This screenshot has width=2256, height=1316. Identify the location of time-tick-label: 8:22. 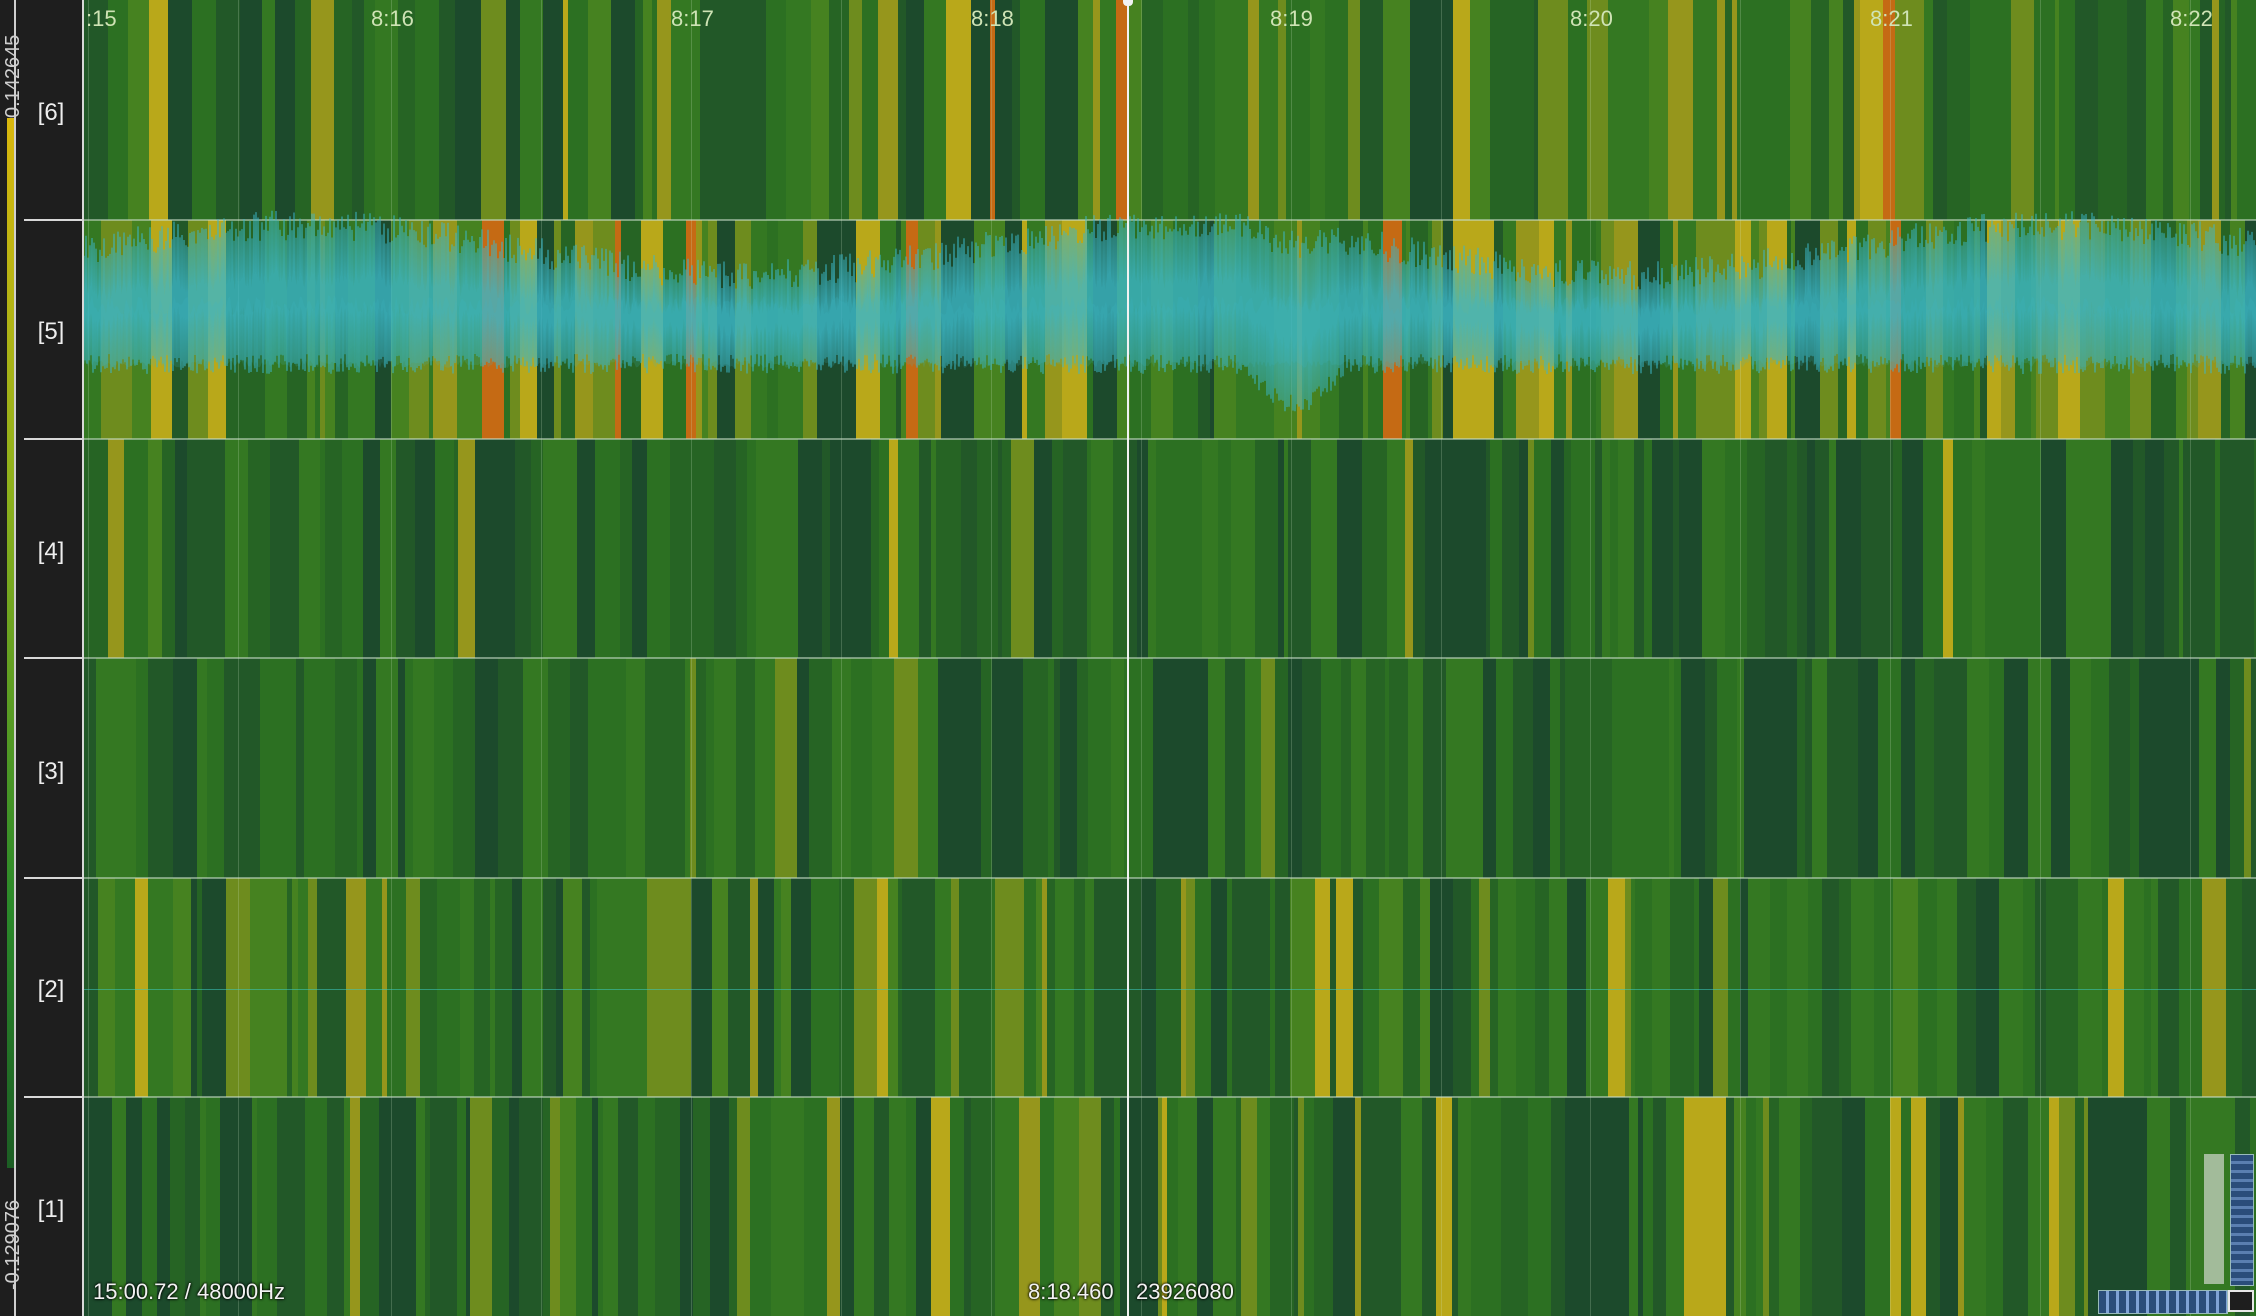
(2191, 18).